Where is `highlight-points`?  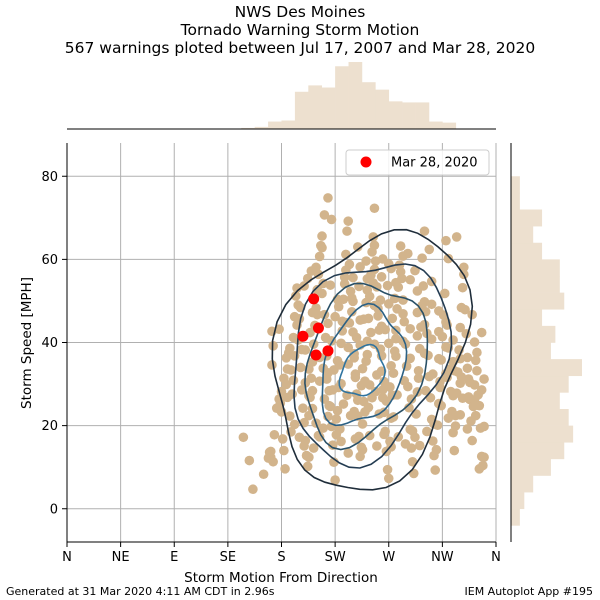 highlight-points is located at coordinates (315, 327).